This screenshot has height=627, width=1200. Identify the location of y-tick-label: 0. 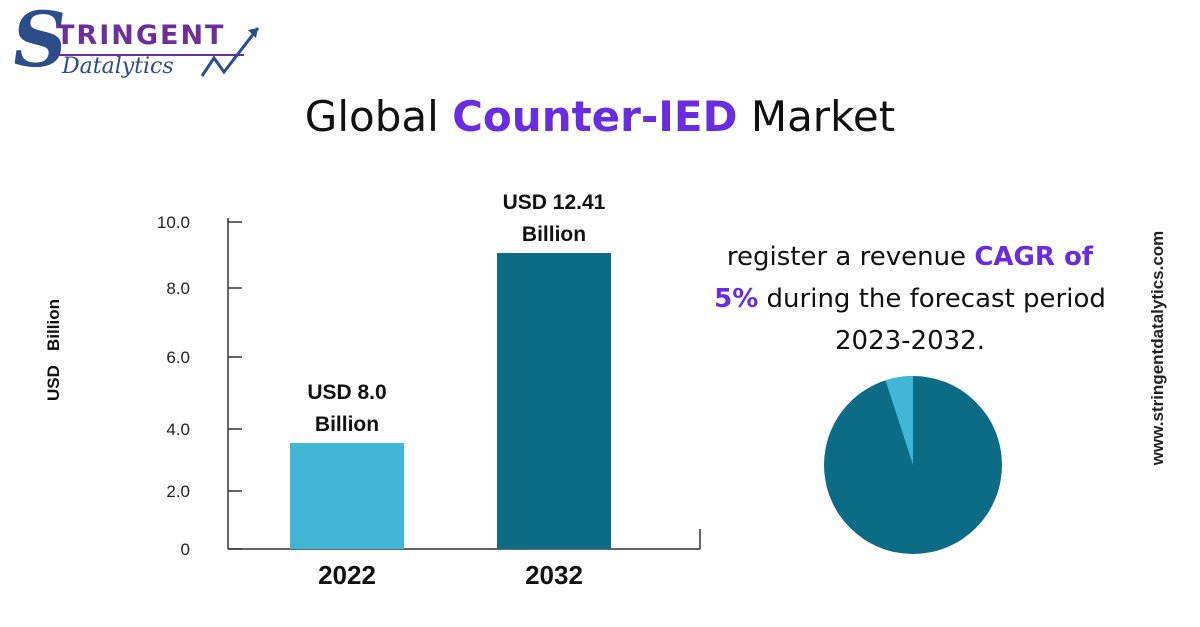
(185, 549).